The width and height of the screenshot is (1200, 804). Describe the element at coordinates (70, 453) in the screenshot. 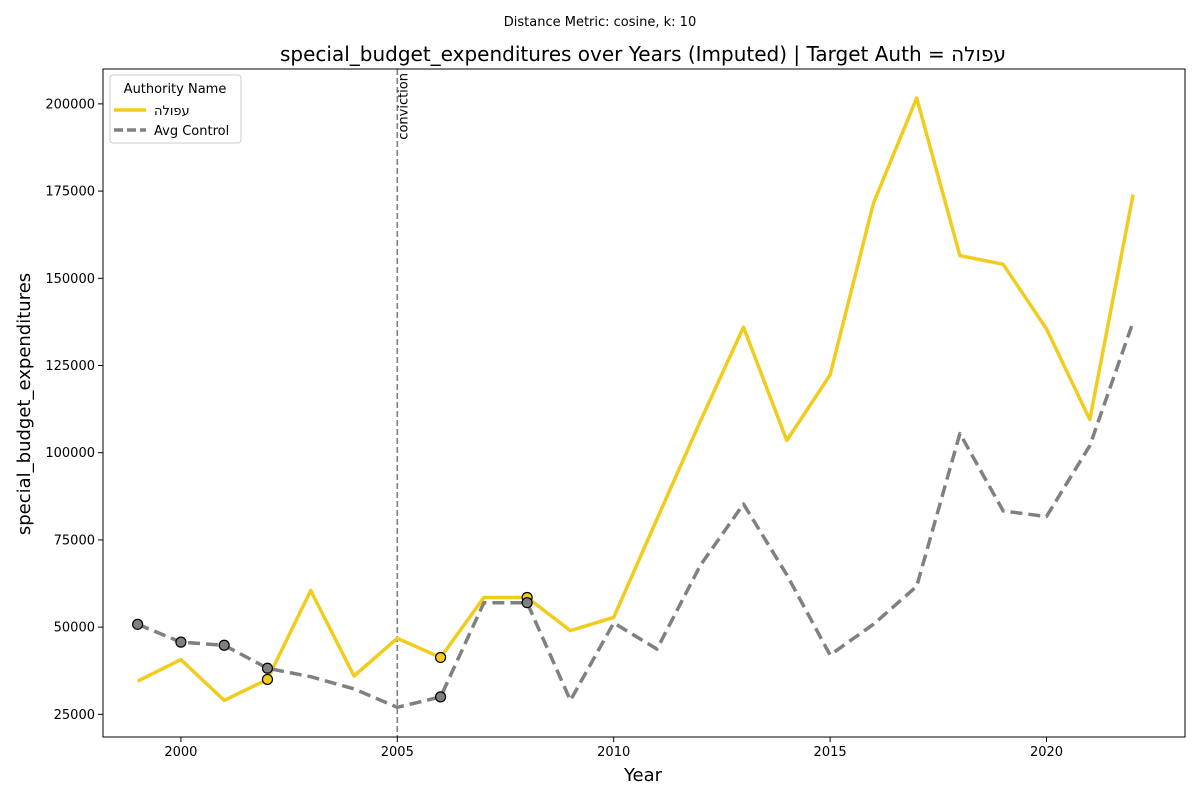

I see `y-tick-label: 100000` at that location.